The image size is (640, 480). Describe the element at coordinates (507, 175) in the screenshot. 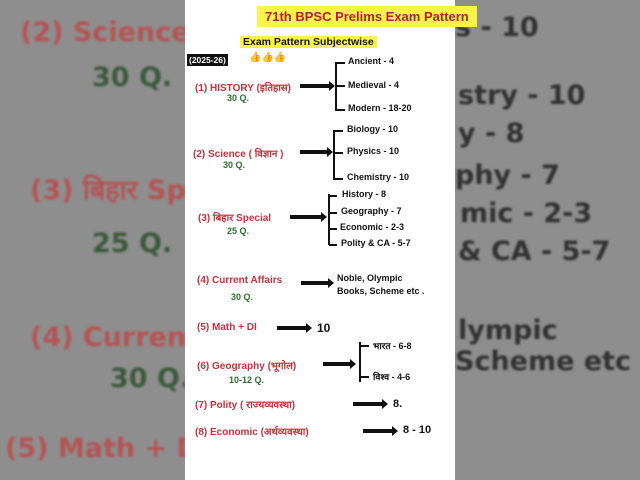

I see `bg-text: phy - 7` at that location.